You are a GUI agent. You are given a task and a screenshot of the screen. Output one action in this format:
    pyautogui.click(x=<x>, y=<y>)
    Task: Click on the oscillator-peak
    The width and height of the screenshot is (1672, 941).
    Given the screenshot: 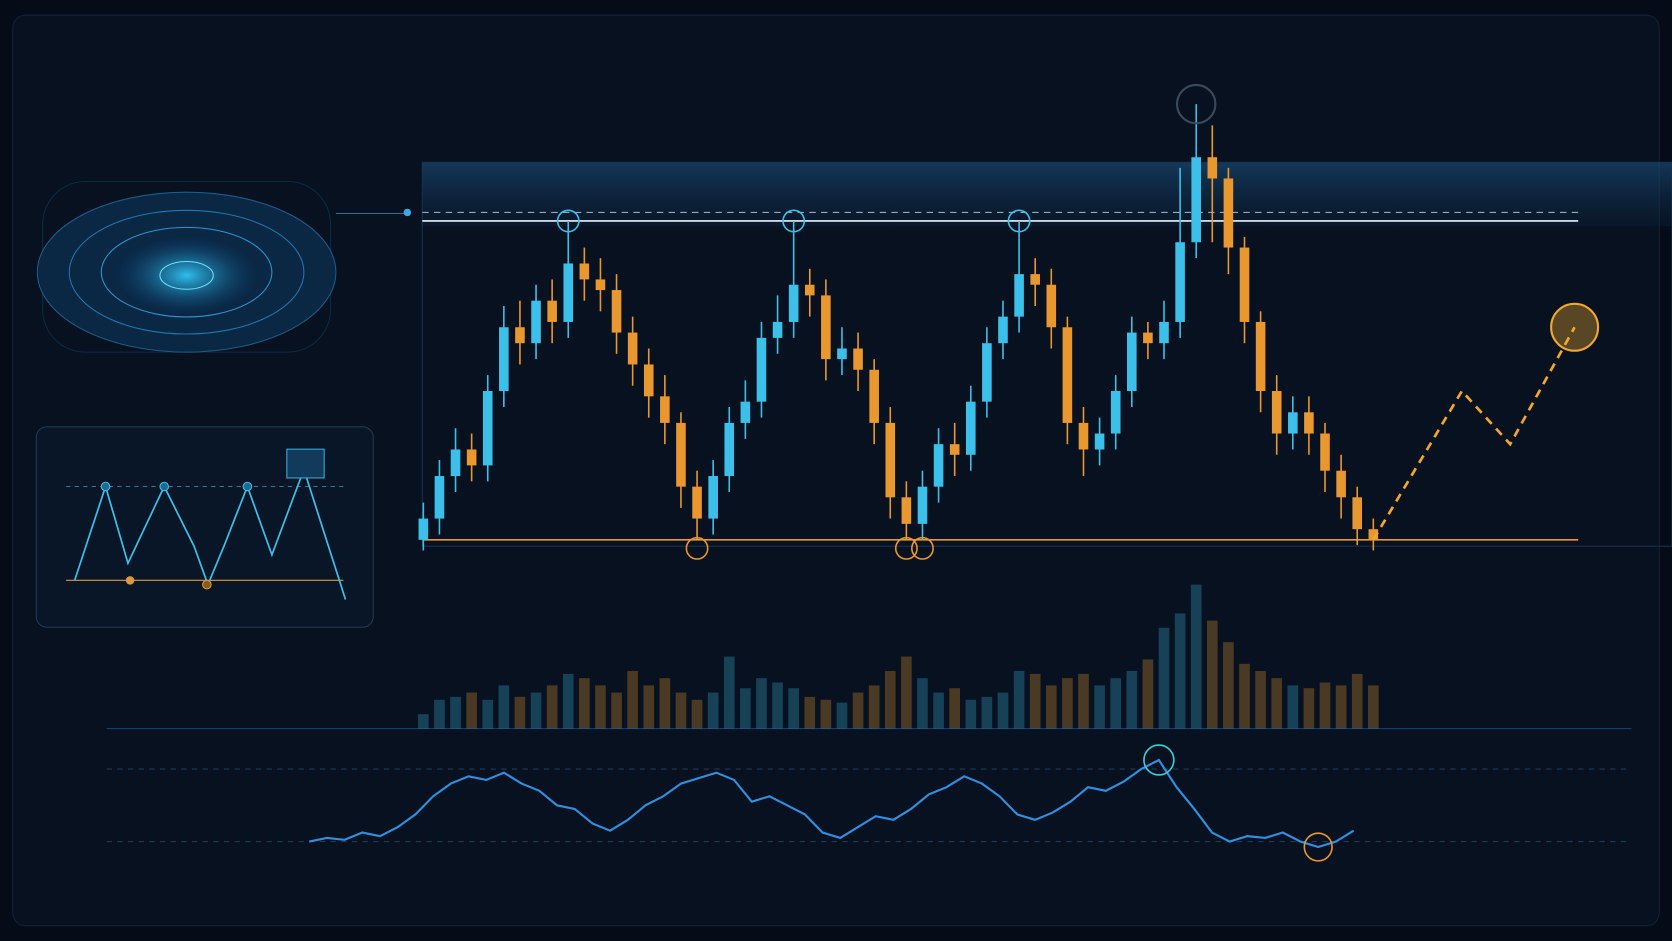 What is the action you would take?
    pyautogui.click(x=1159, y=760)
    